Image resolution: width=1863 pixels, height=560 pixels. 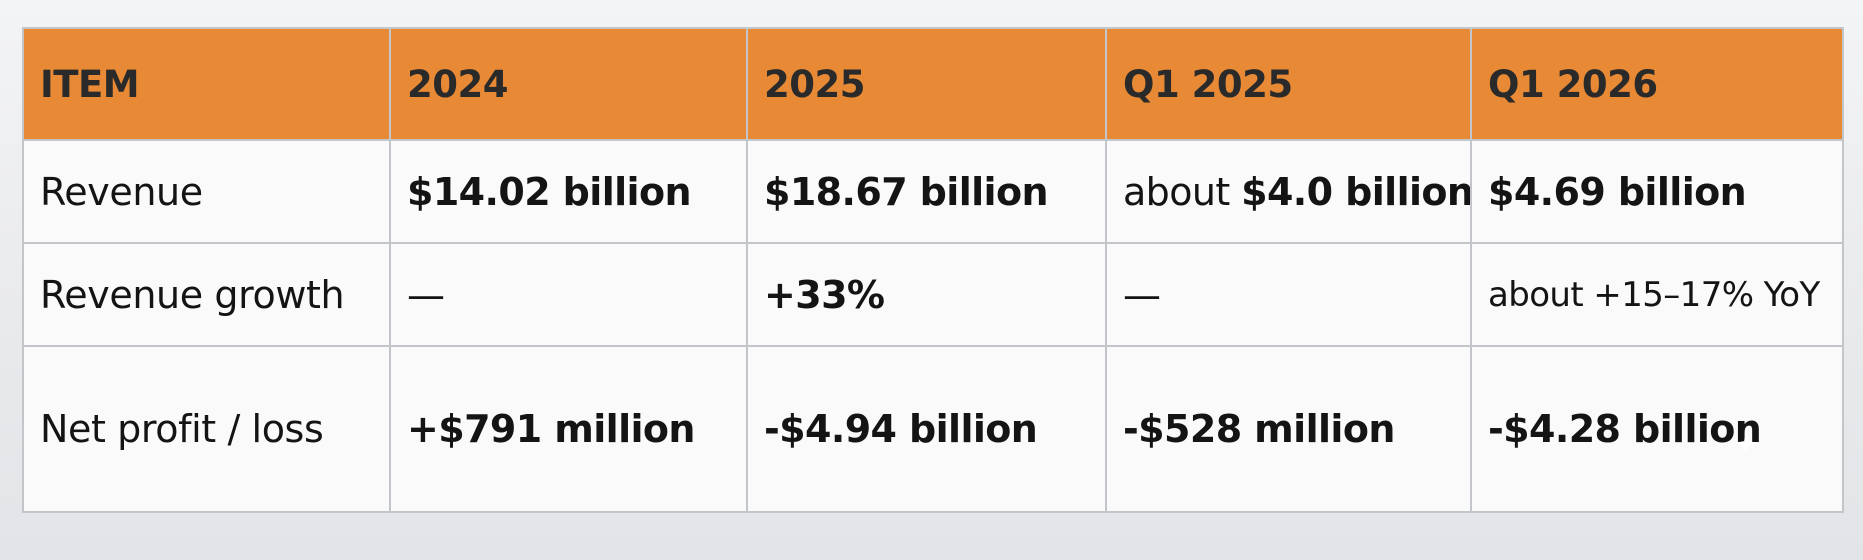 I want to click on column-header-2024: 2024, so click(x=568, y=84).